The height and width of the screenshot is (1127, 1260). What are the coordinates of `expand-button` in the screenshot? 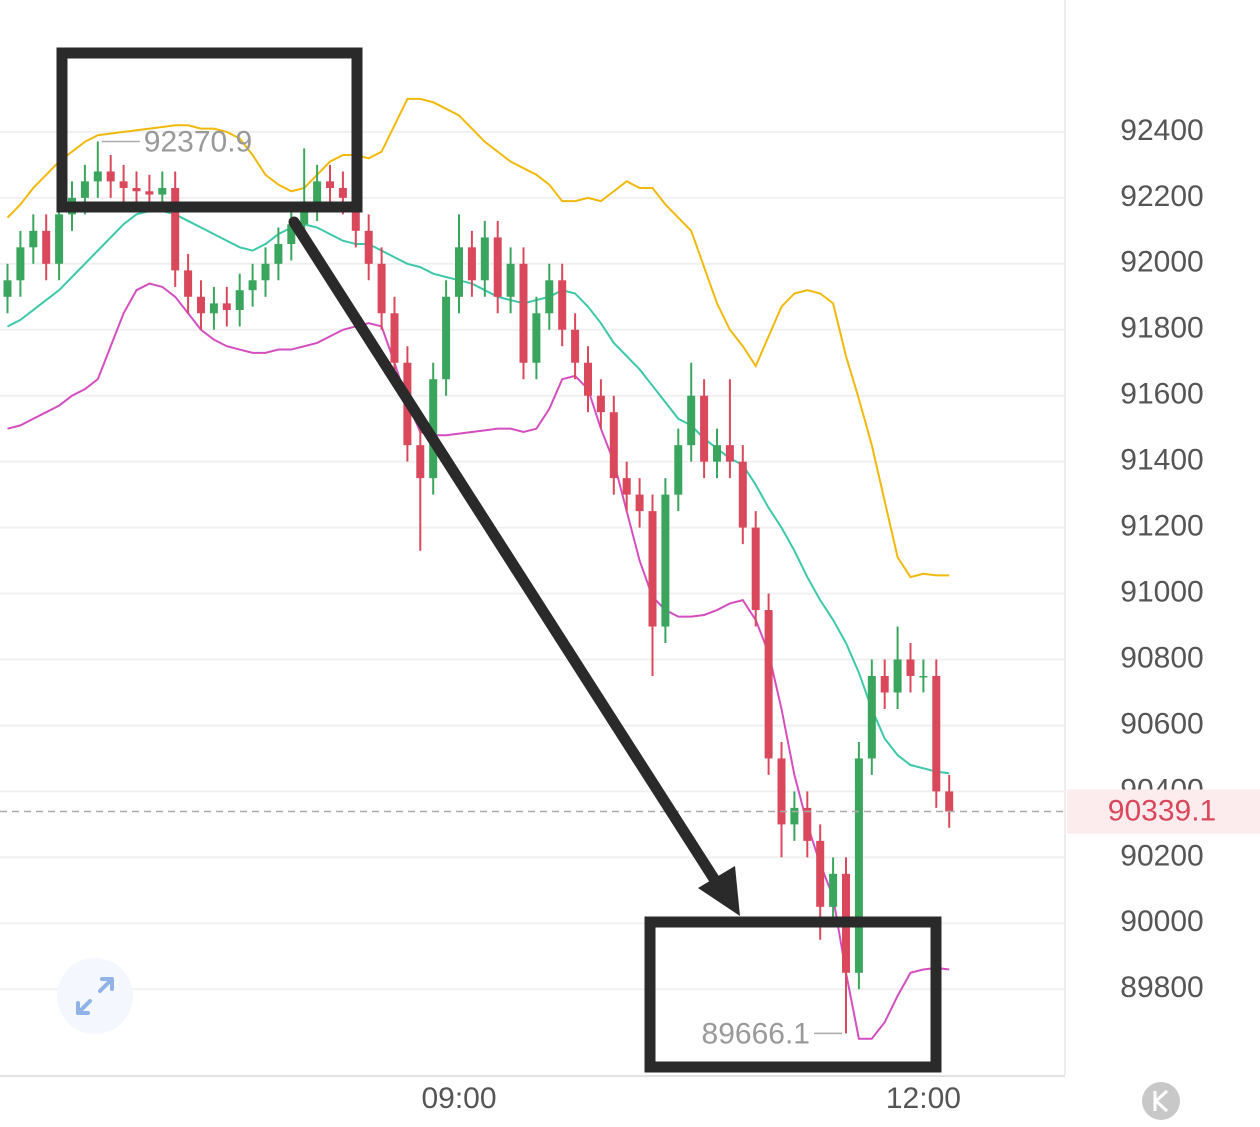 It's located at (95, 996).